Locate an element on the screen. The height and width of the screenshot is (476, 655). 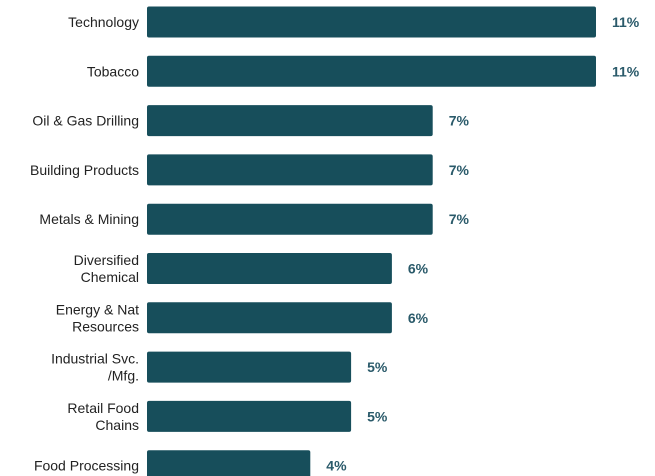
category-label-9: Food Processing is located at coordinates (86, 466).